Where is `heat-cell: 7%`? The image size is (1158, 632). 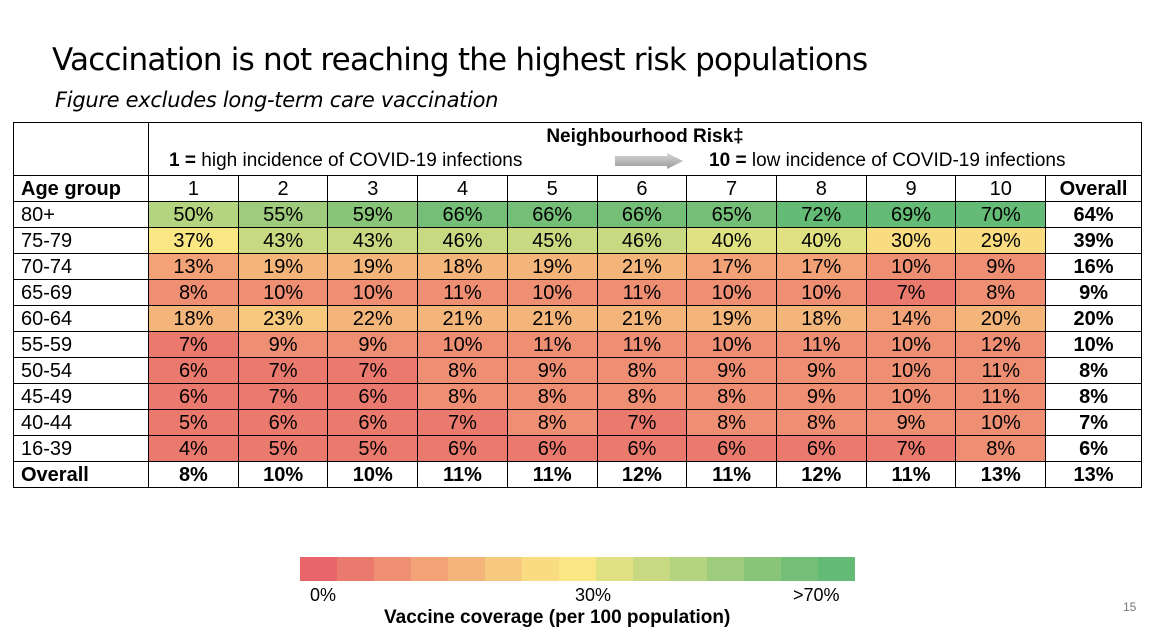 heat-cell: 7% is located at coordinates (283, 370).